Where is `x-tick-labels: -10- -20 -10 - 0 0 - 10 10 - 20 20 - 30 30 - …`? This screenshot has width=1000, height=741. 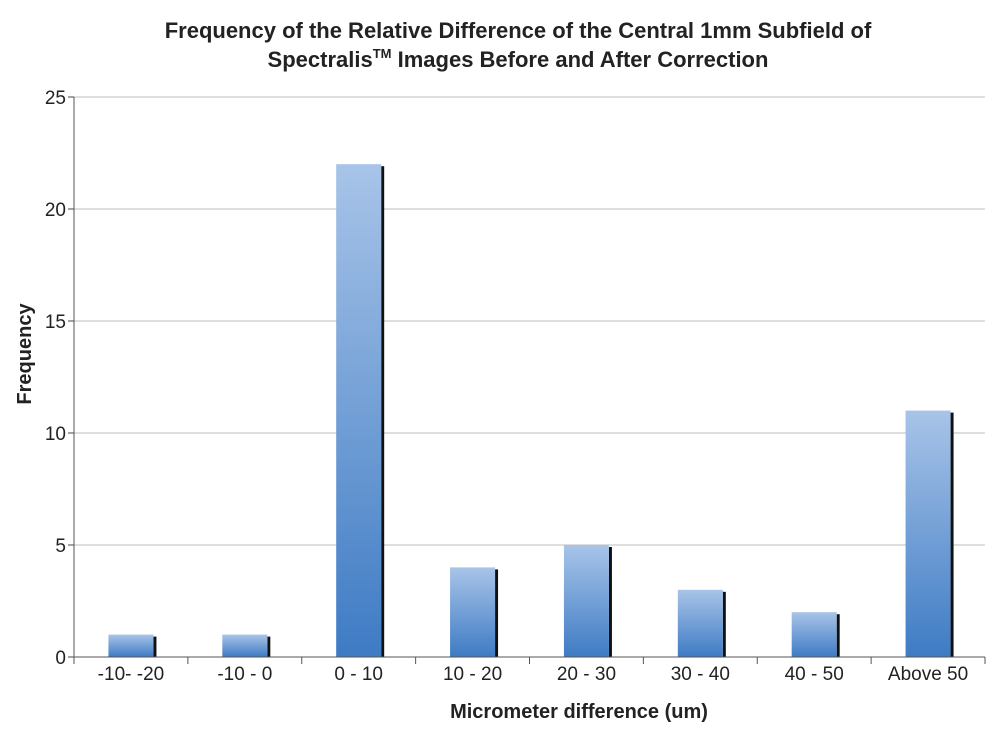
x-tick-labels: -10- -20 -10 - 0 0 - 10 10 - 20 20 - 30 30 - … is located at coordinates (533, 674).